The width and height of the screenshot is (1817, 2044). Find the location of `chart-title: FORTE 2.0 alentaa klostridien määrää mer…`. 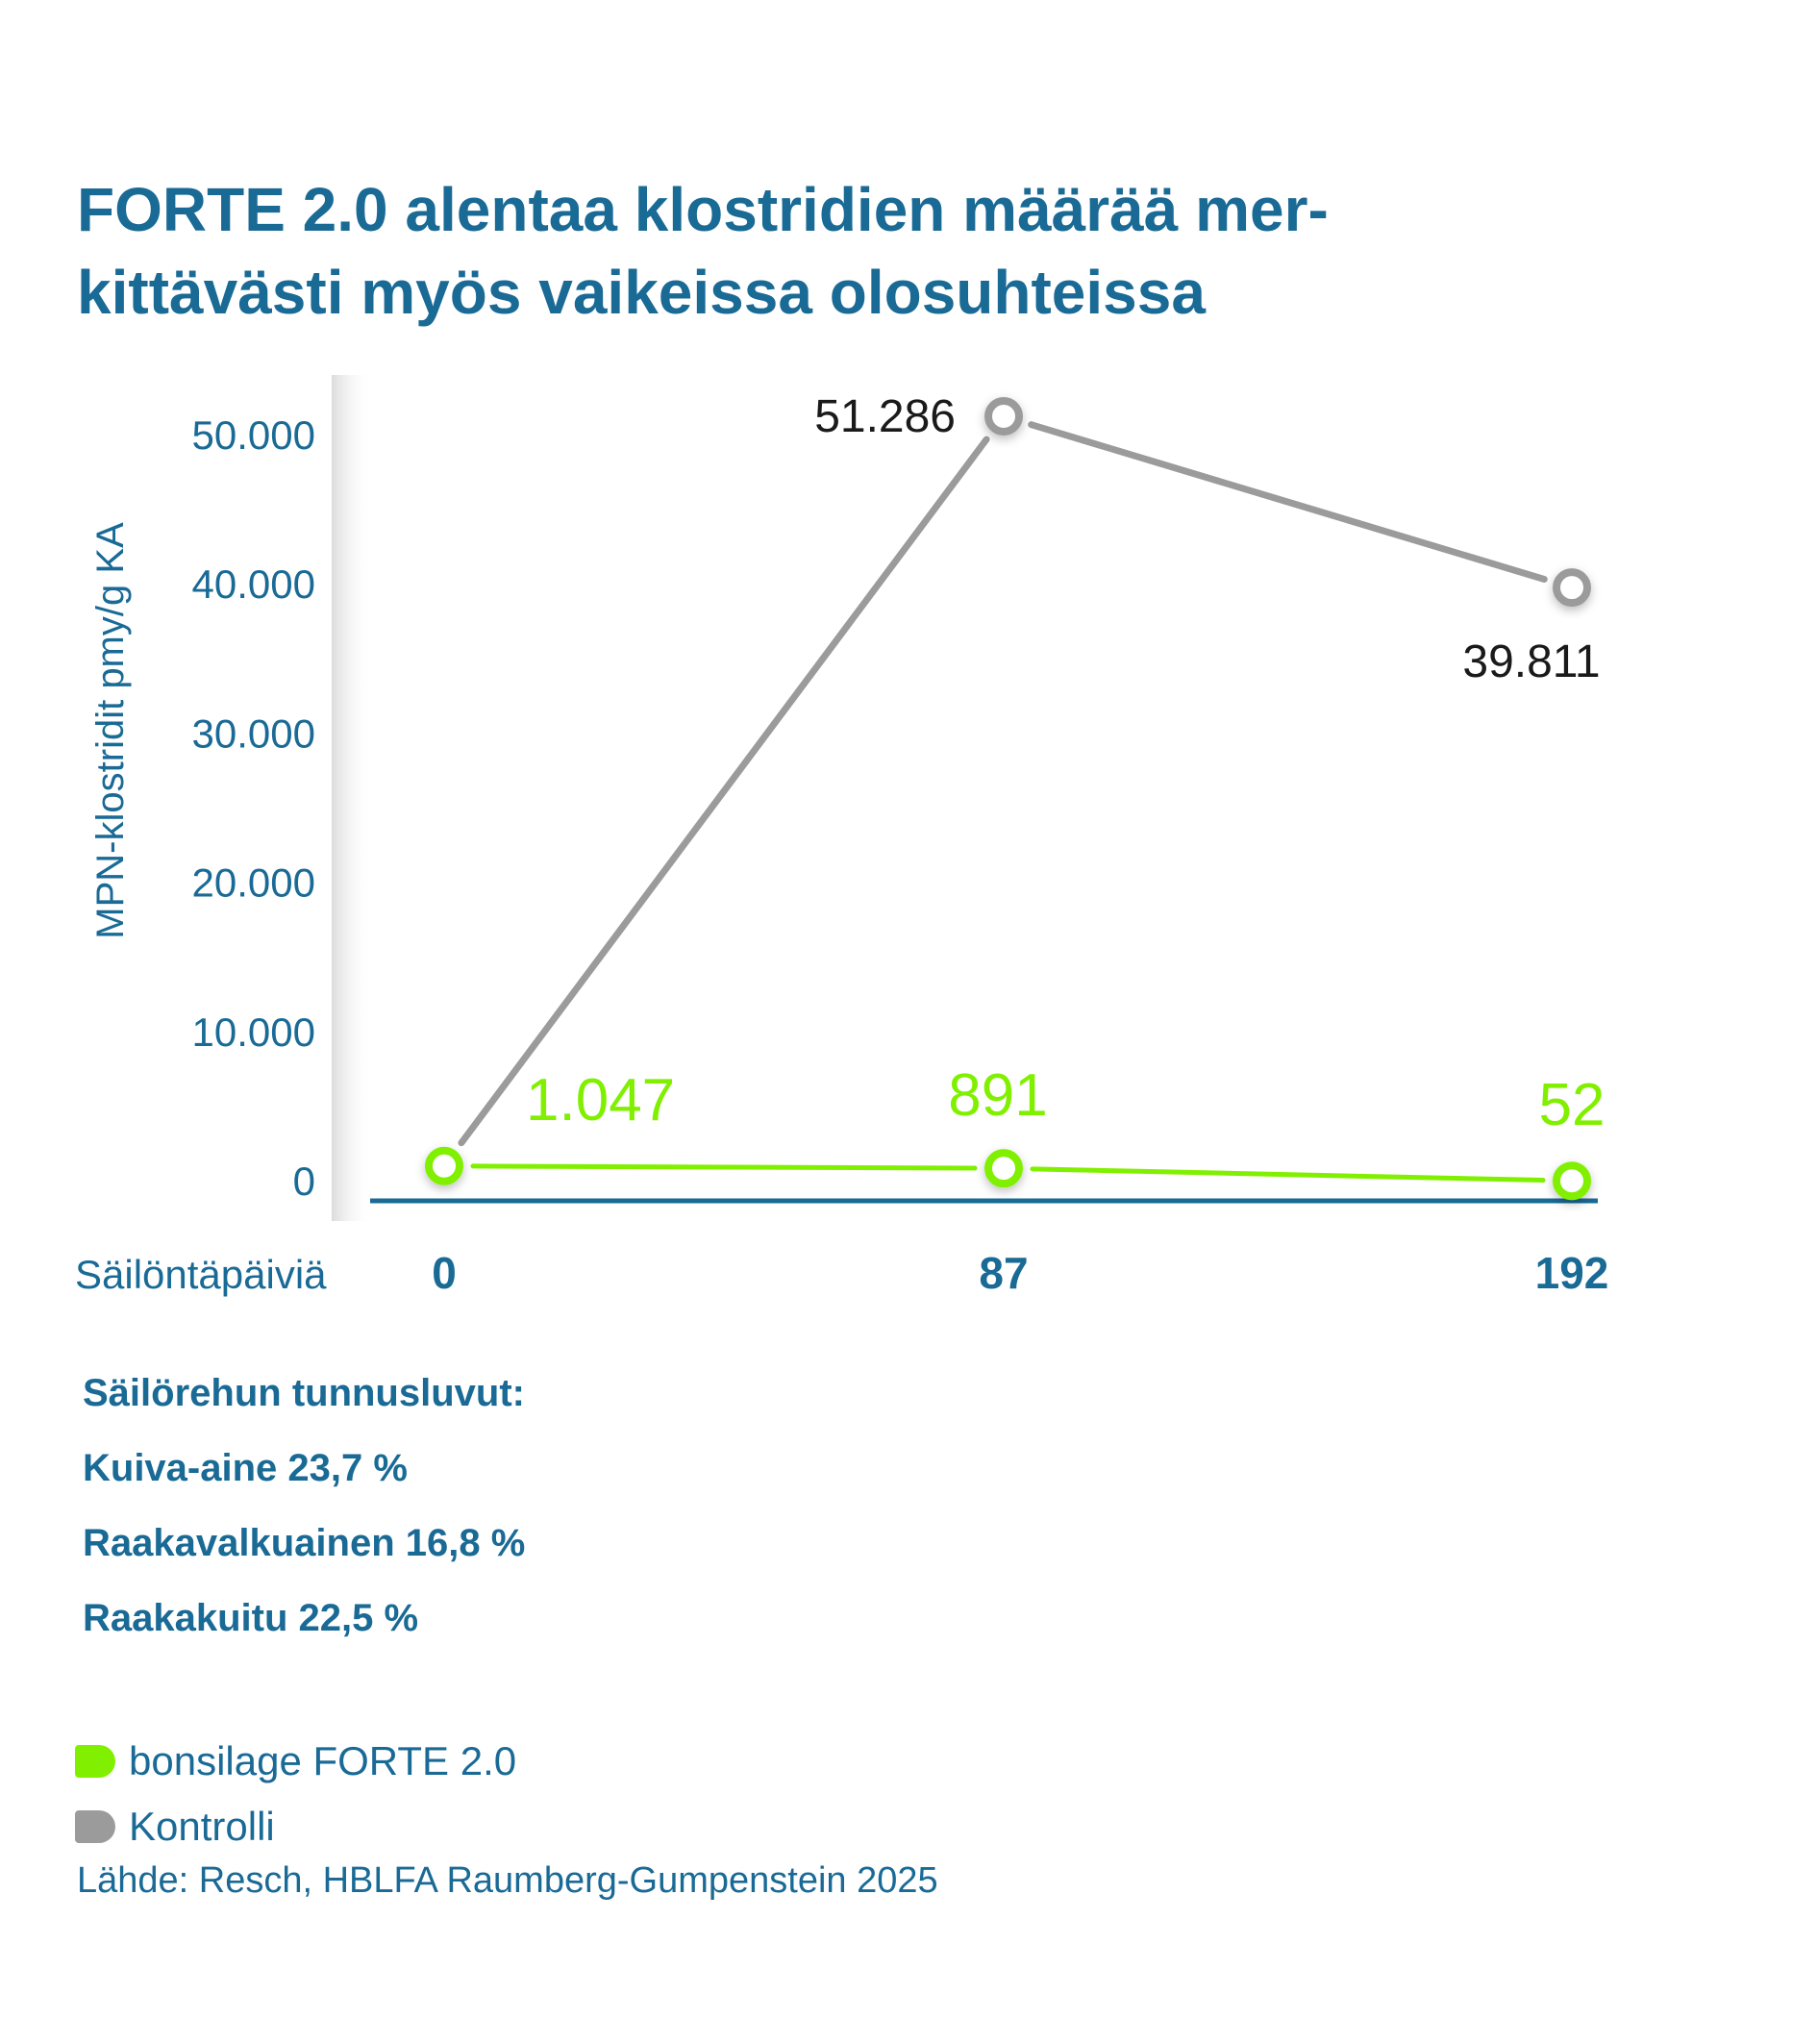

chart-title: FORTE 2.0 alentaa klostridien määrää mer… is located at coordinates (894, 251).